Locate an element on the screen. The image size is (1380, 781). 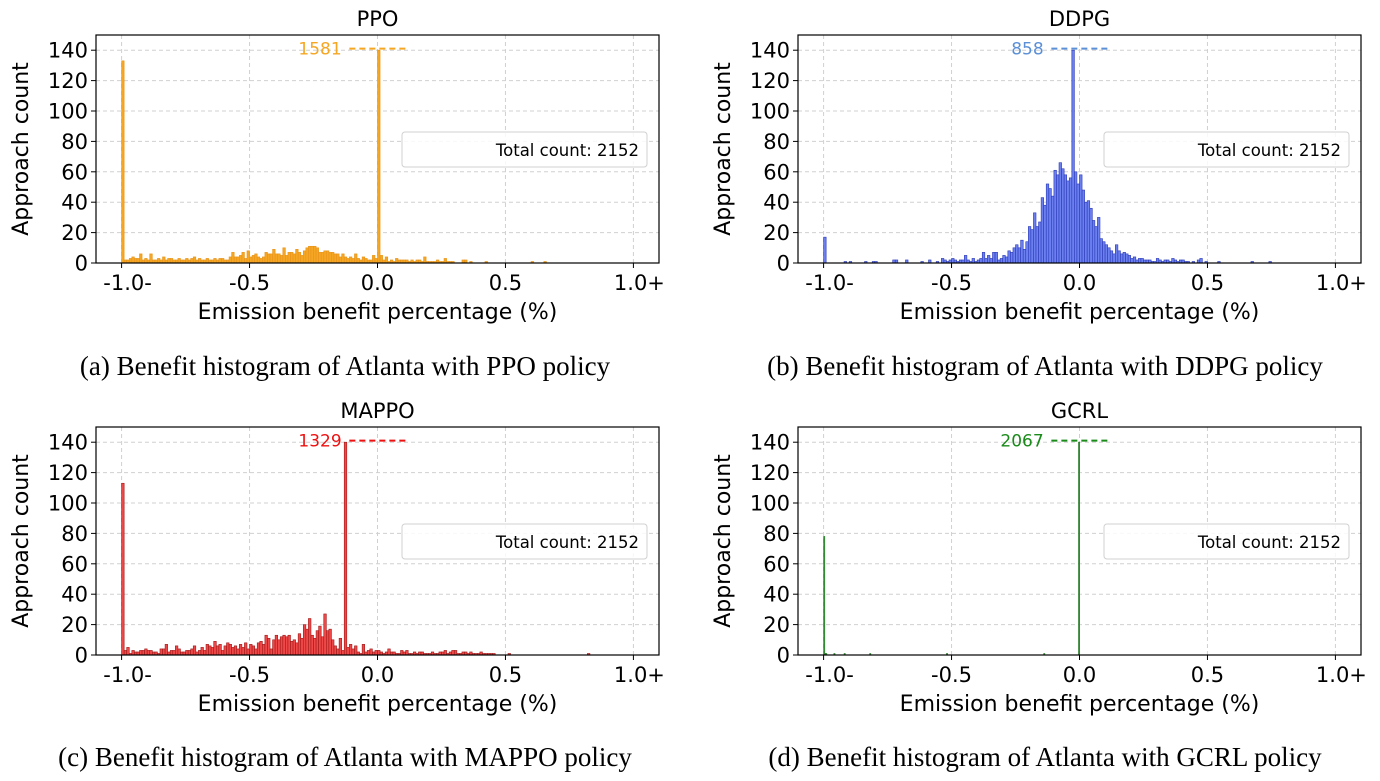
legend: Total count: 2152 is located at coordinates (524, 149).